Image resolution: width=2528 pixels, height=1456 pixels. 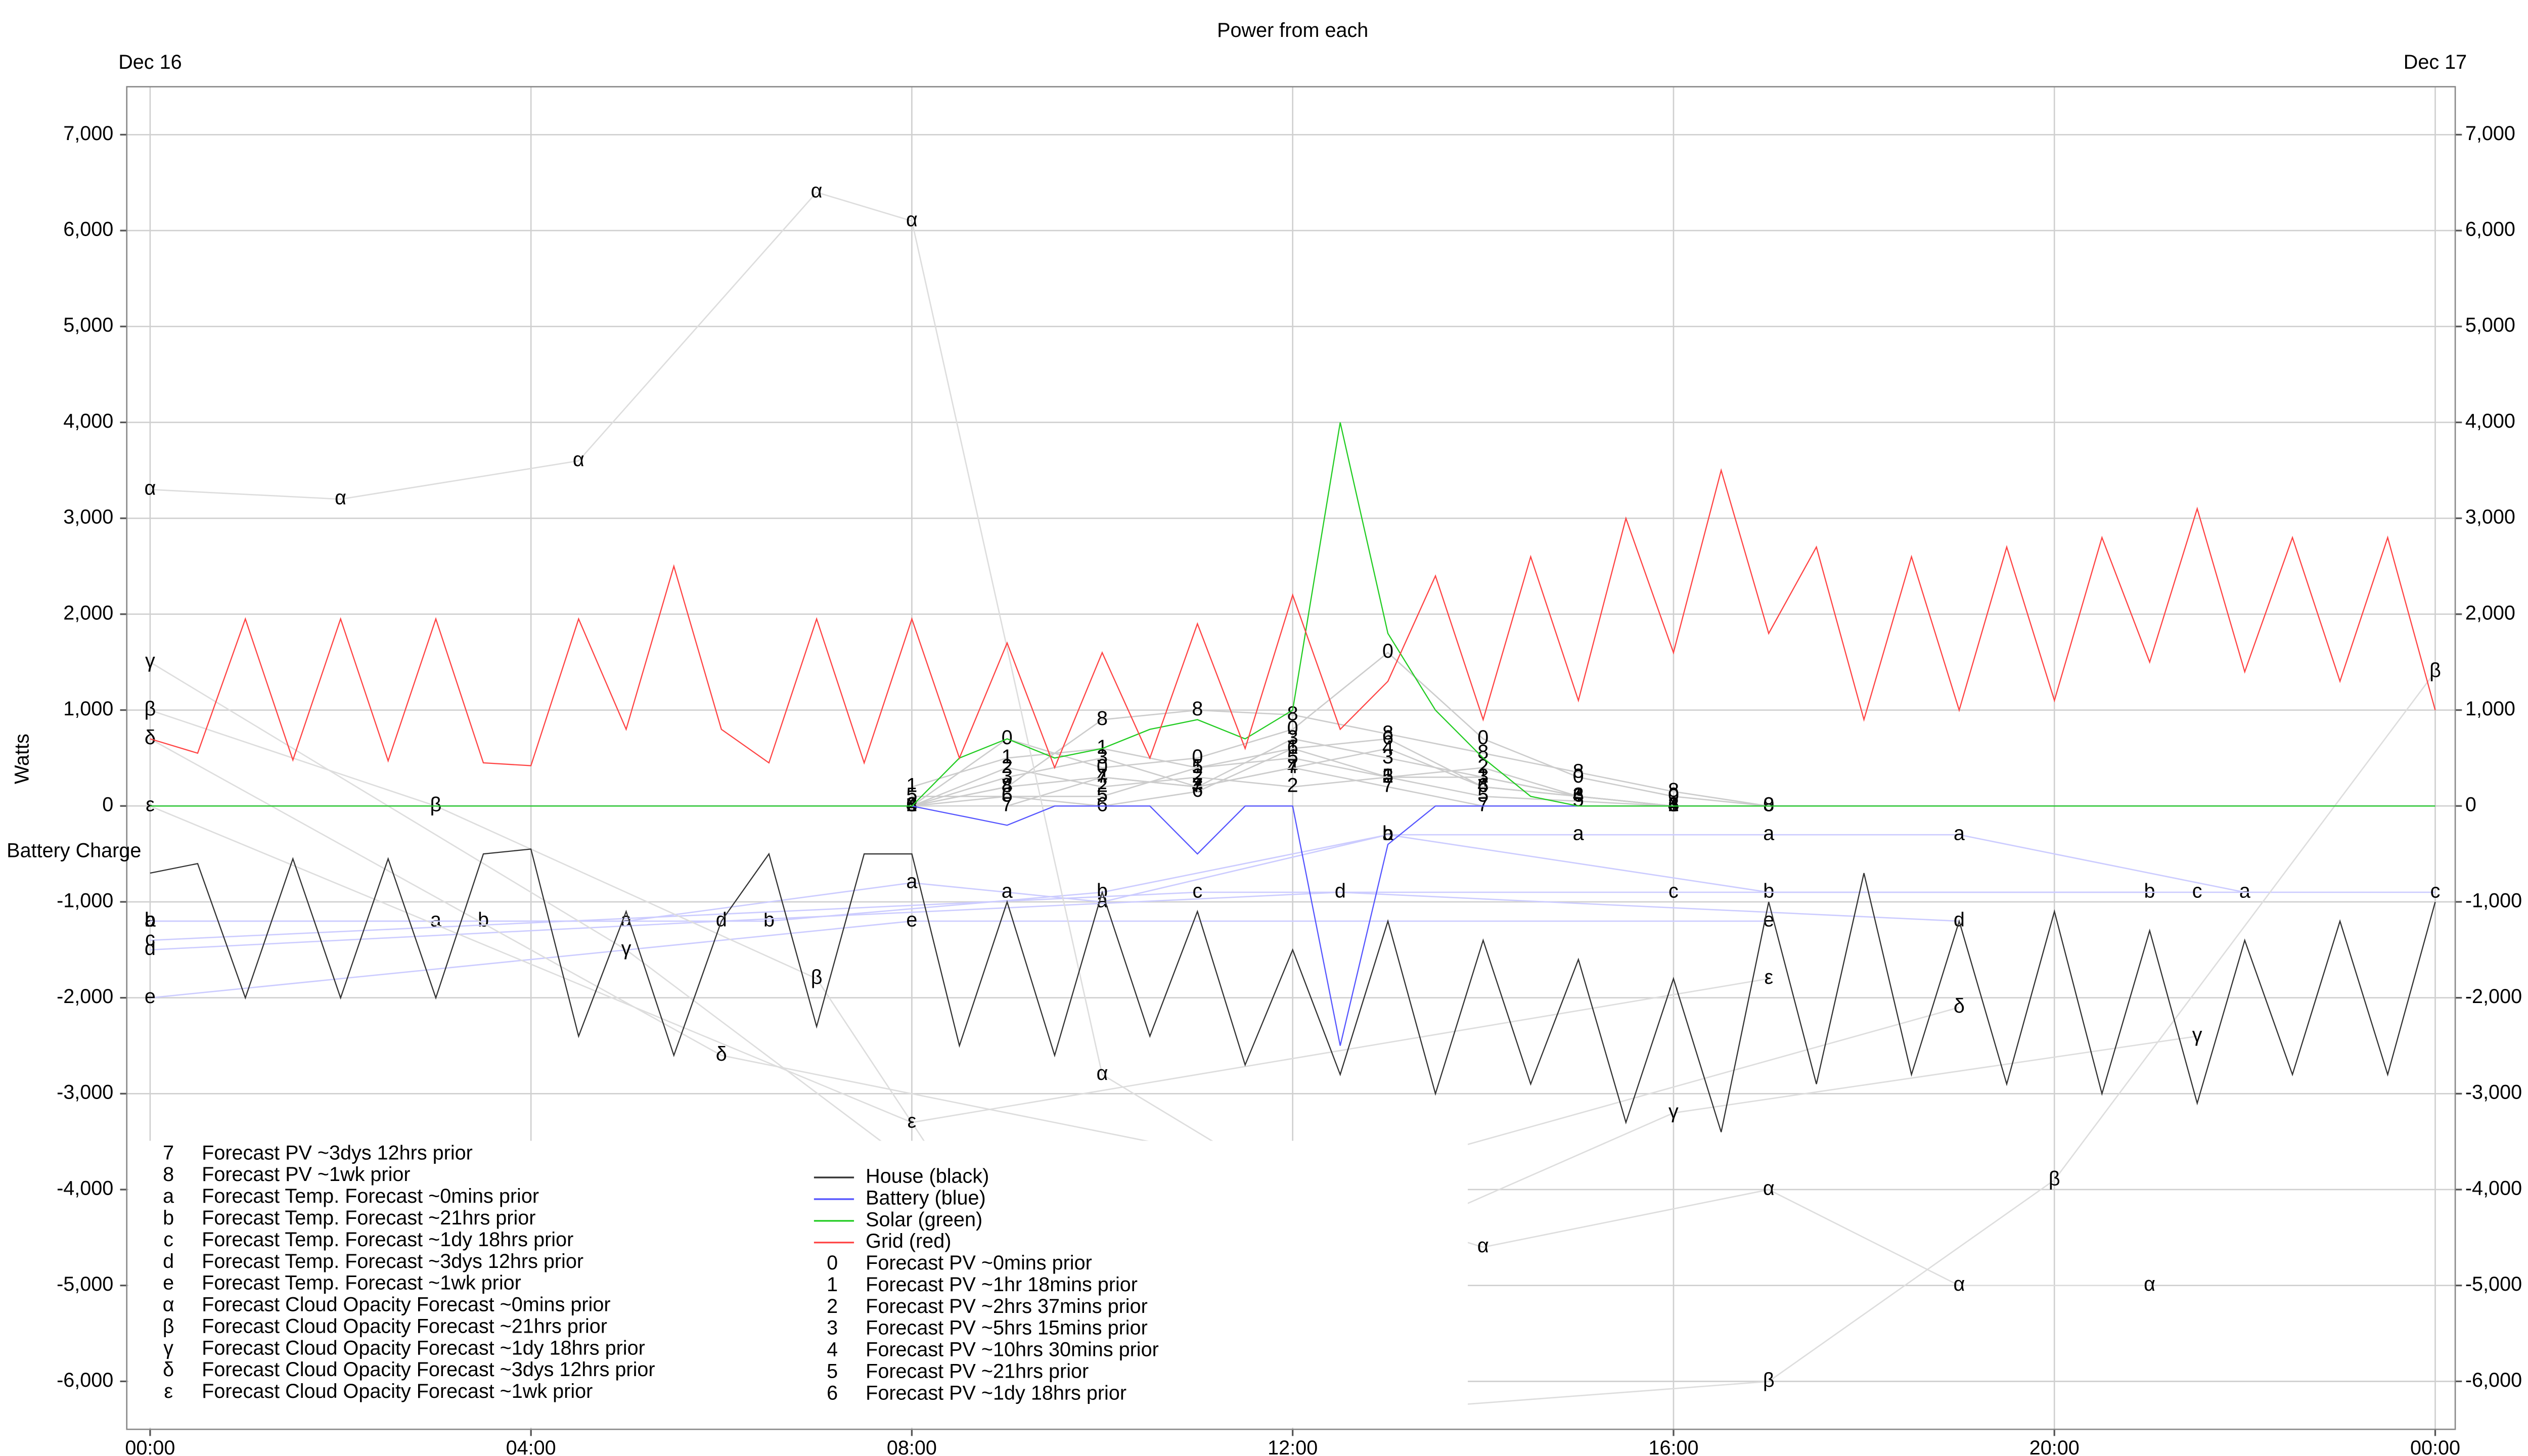 What do you see at coordinates (2490, 421) in the screenshot?
I see `y-tick-label-right: 4,000` at bounding box center [2490, 421].